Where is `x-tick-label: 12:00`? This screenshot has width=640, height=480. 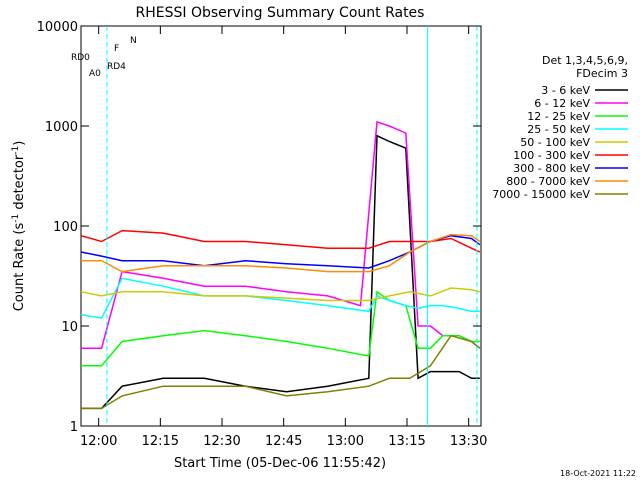
x-tick-label: 12:00 is located at coordinates (98, 441).